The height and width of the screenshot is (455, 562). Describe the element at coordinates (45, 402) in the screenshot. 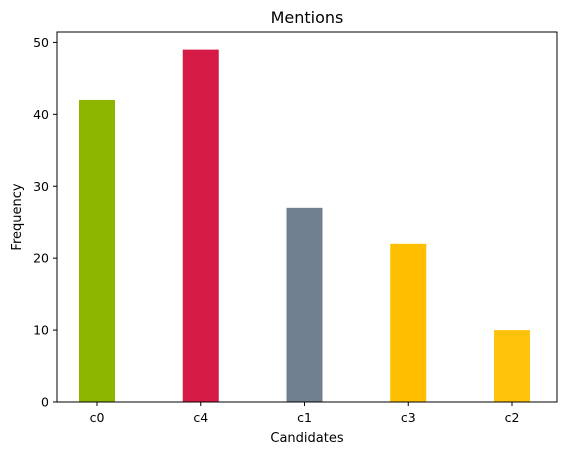

I see `y-tick-label-0: 0` at that location.